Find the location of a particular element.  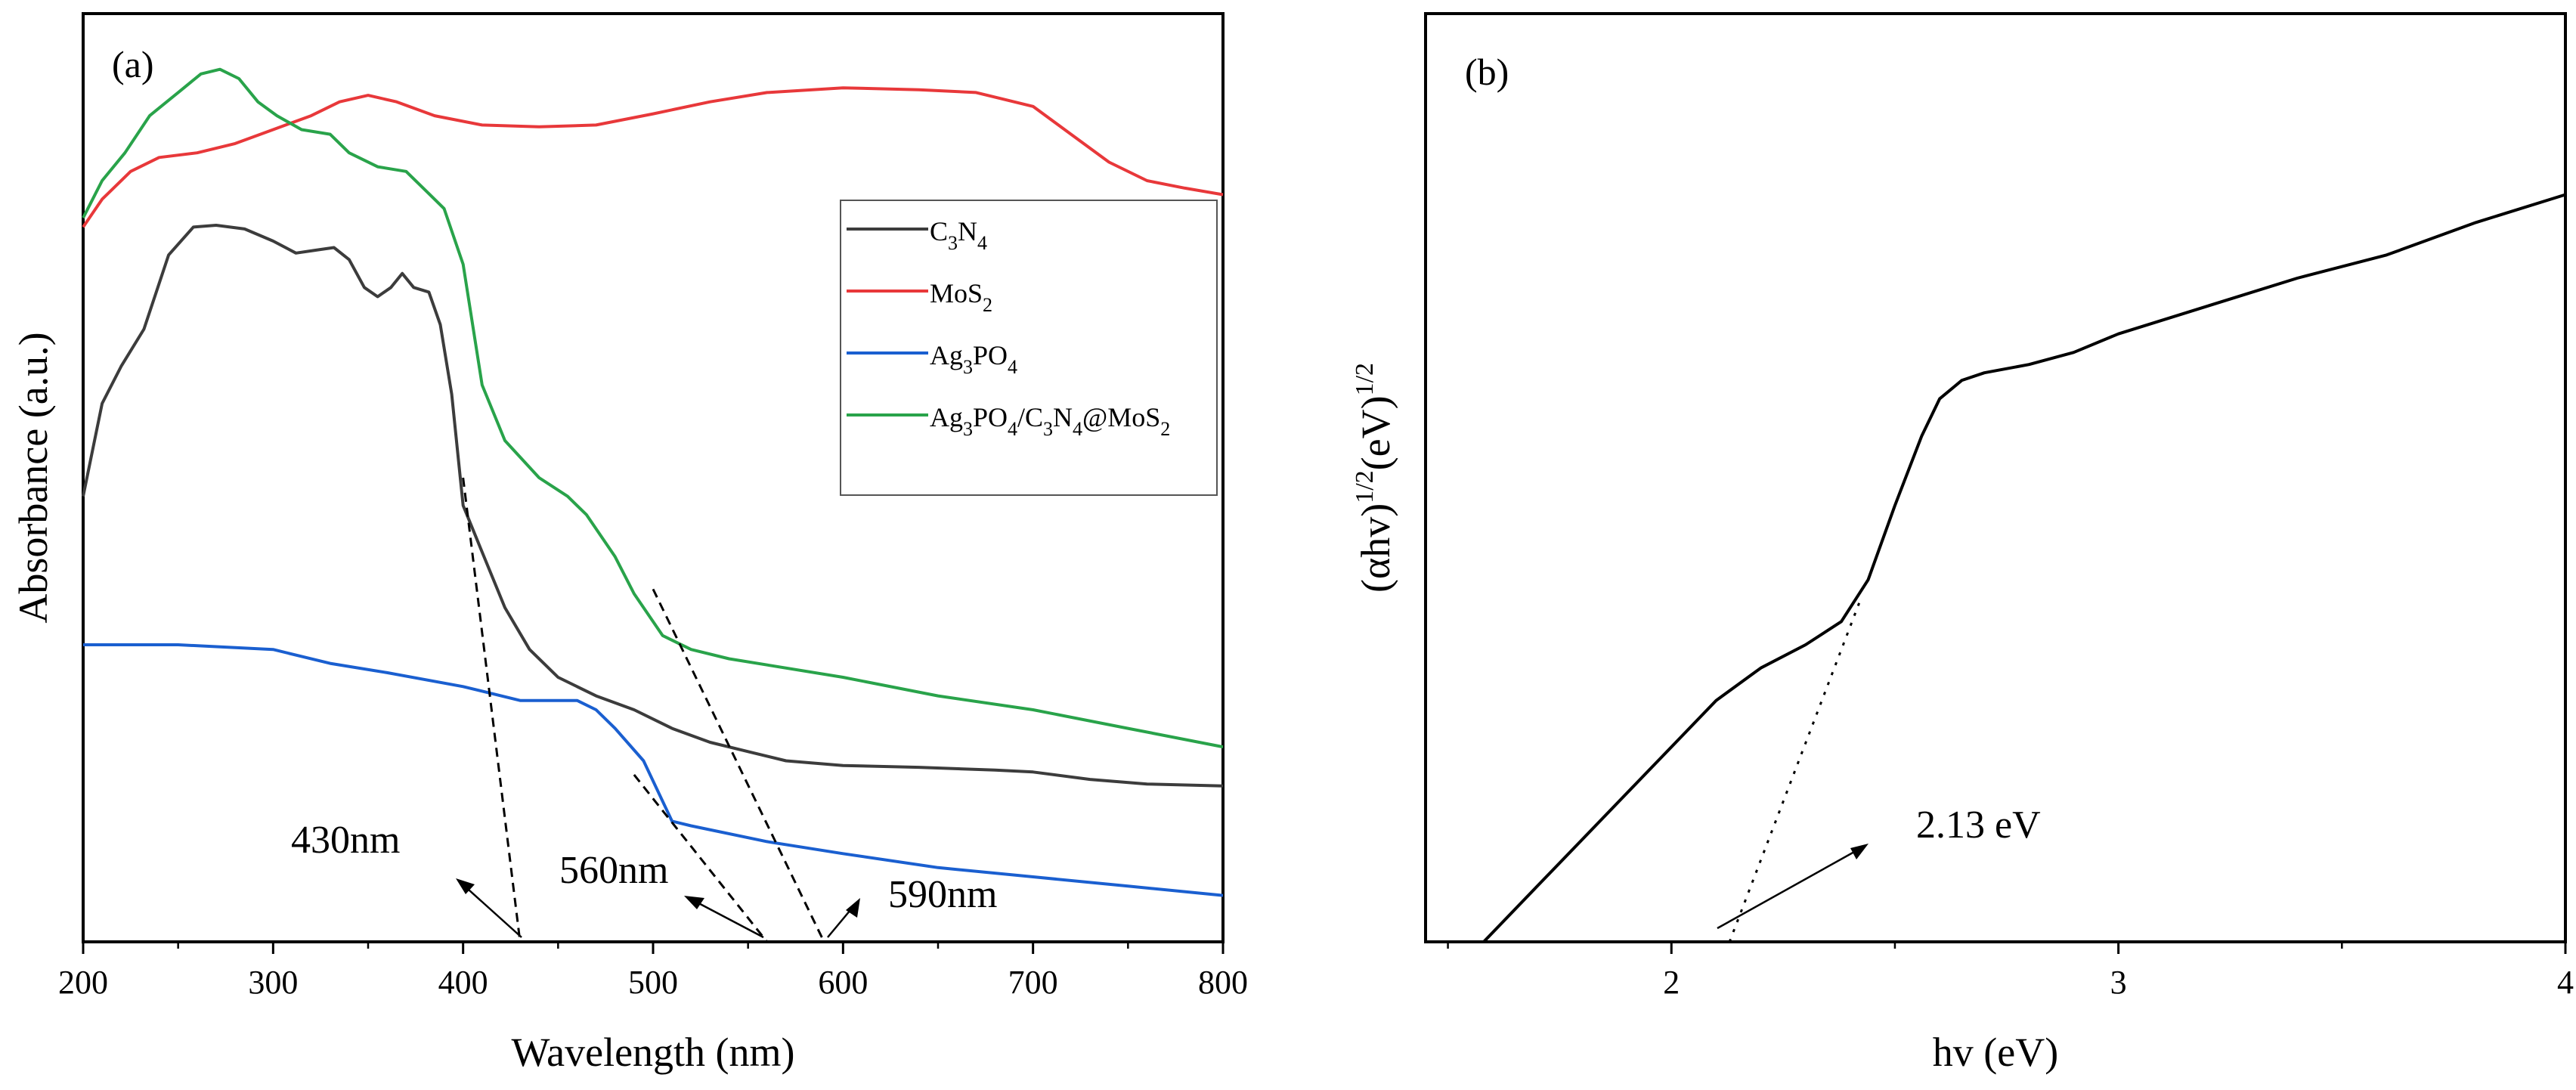

x-tick-label: 700 is located at coordinates (1033, 982).